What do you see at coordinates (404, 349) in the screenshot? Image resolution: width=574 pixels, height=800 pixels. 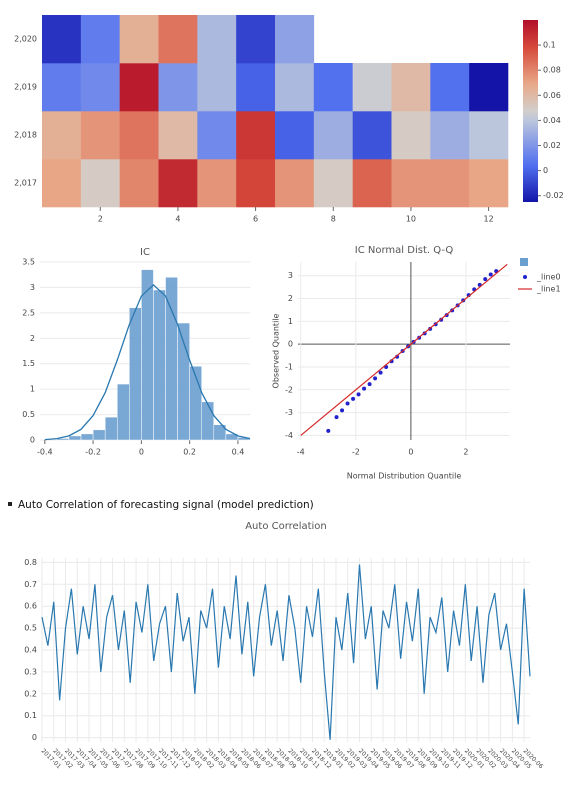 I see `reference-line` at bounding box center [404, 349].